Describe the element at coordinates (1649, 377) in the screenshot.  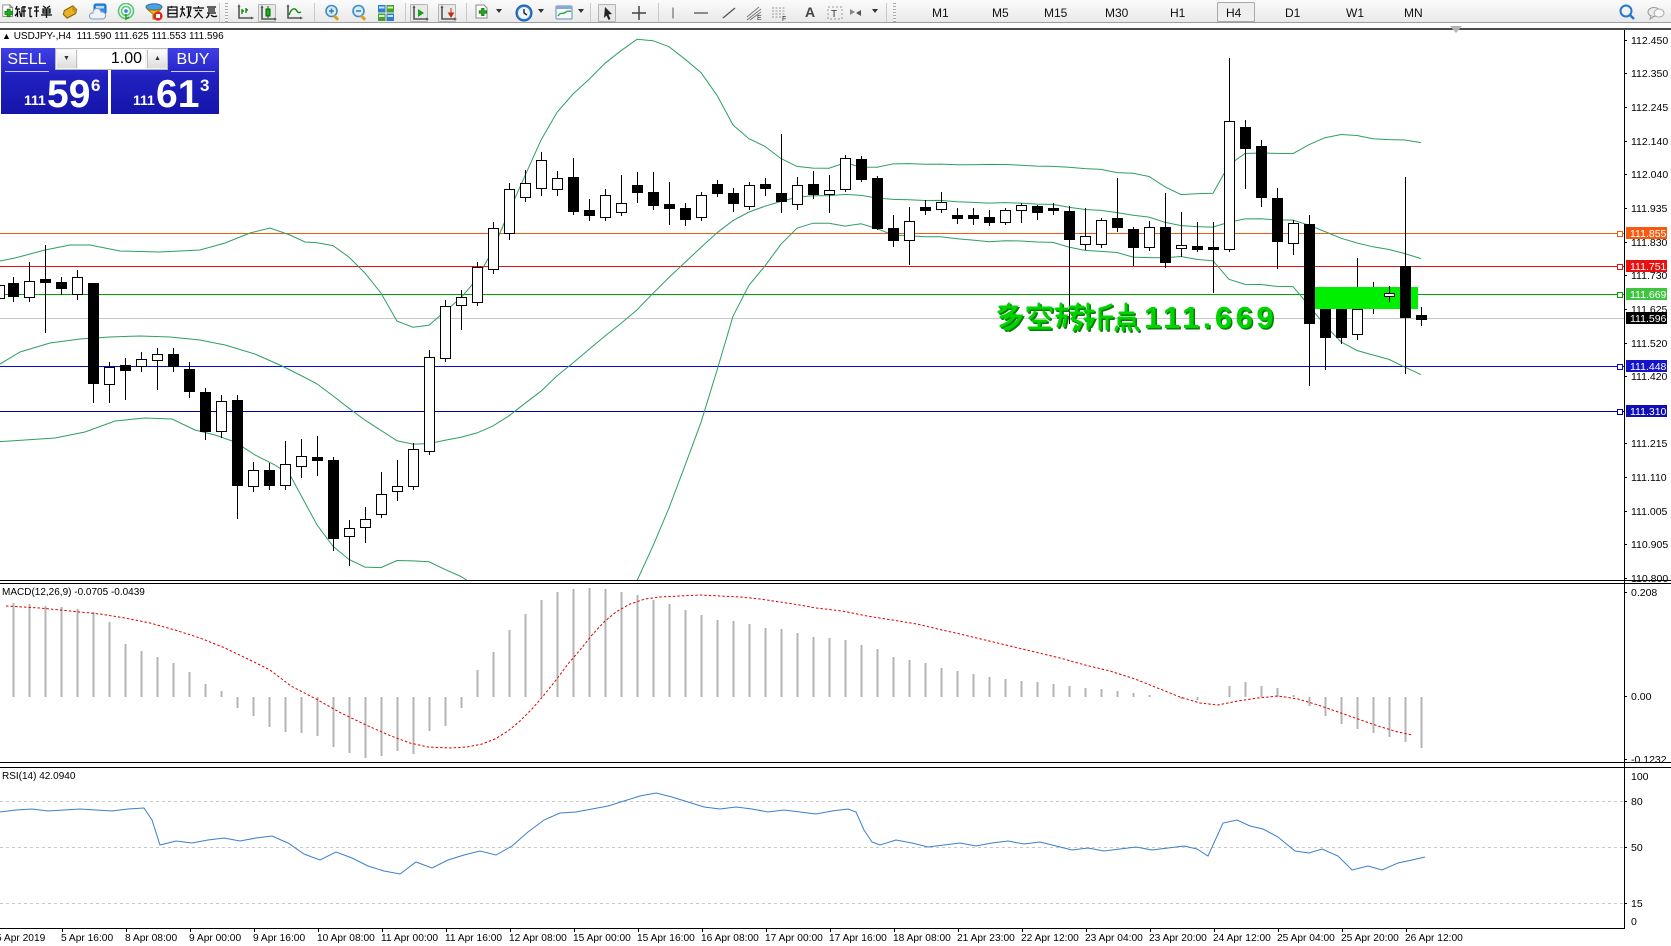
I see `svg-text: 111.420` at that location.